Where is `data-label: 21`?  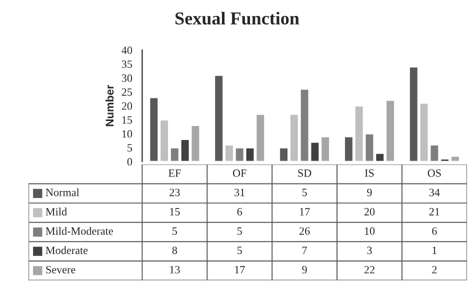 data-label: 21 is located at coordinates (434, 212).